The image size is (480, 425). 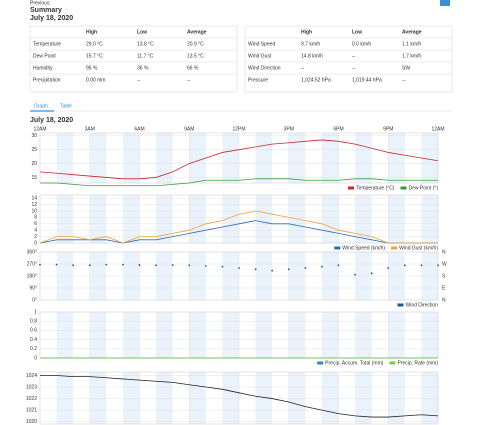 I want to click on cell: 95 %, so click(x=92, y=68).